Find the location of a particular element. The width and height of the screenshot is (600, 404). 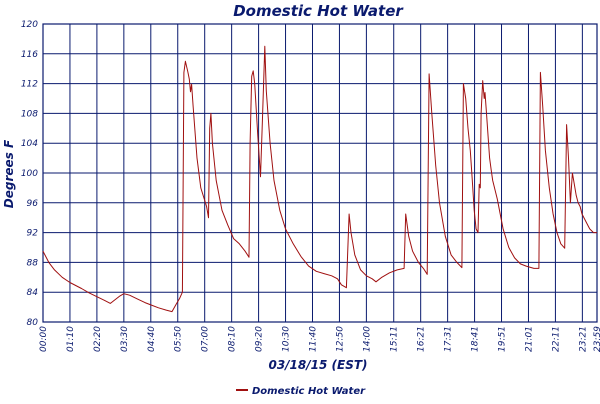

y-tick-label: 116 is located at coordinates (29, 55).